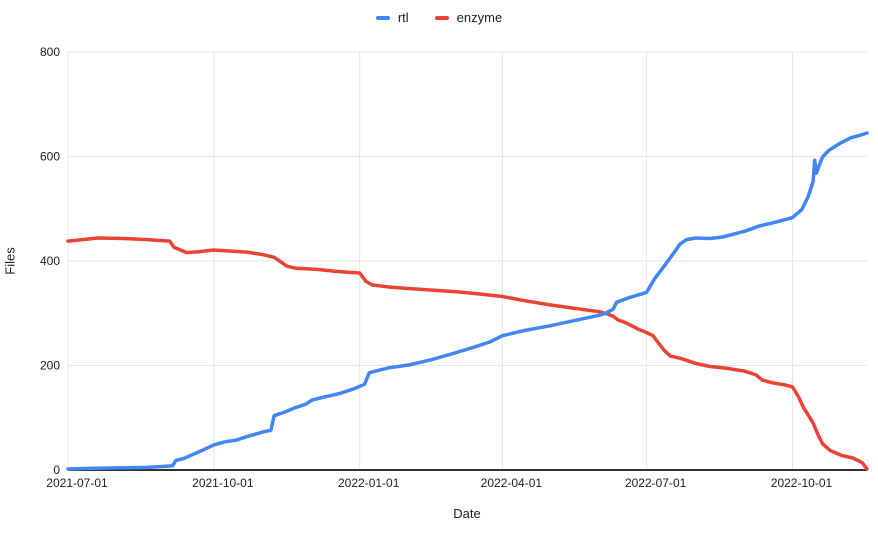 The height and width of the screenshot is (537, 878). Describe the element at coordinates (77, 483) in the screenshot. I see `x-tick-label: 2021-07-01` at that location.